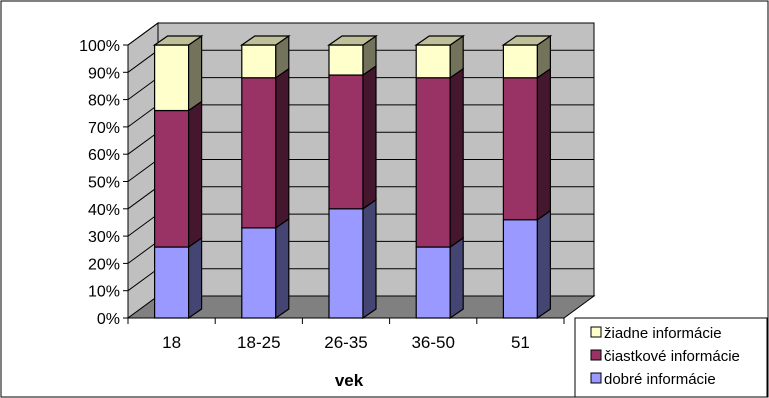  I want to click on x-tick-label: 18, so click(171, 342).